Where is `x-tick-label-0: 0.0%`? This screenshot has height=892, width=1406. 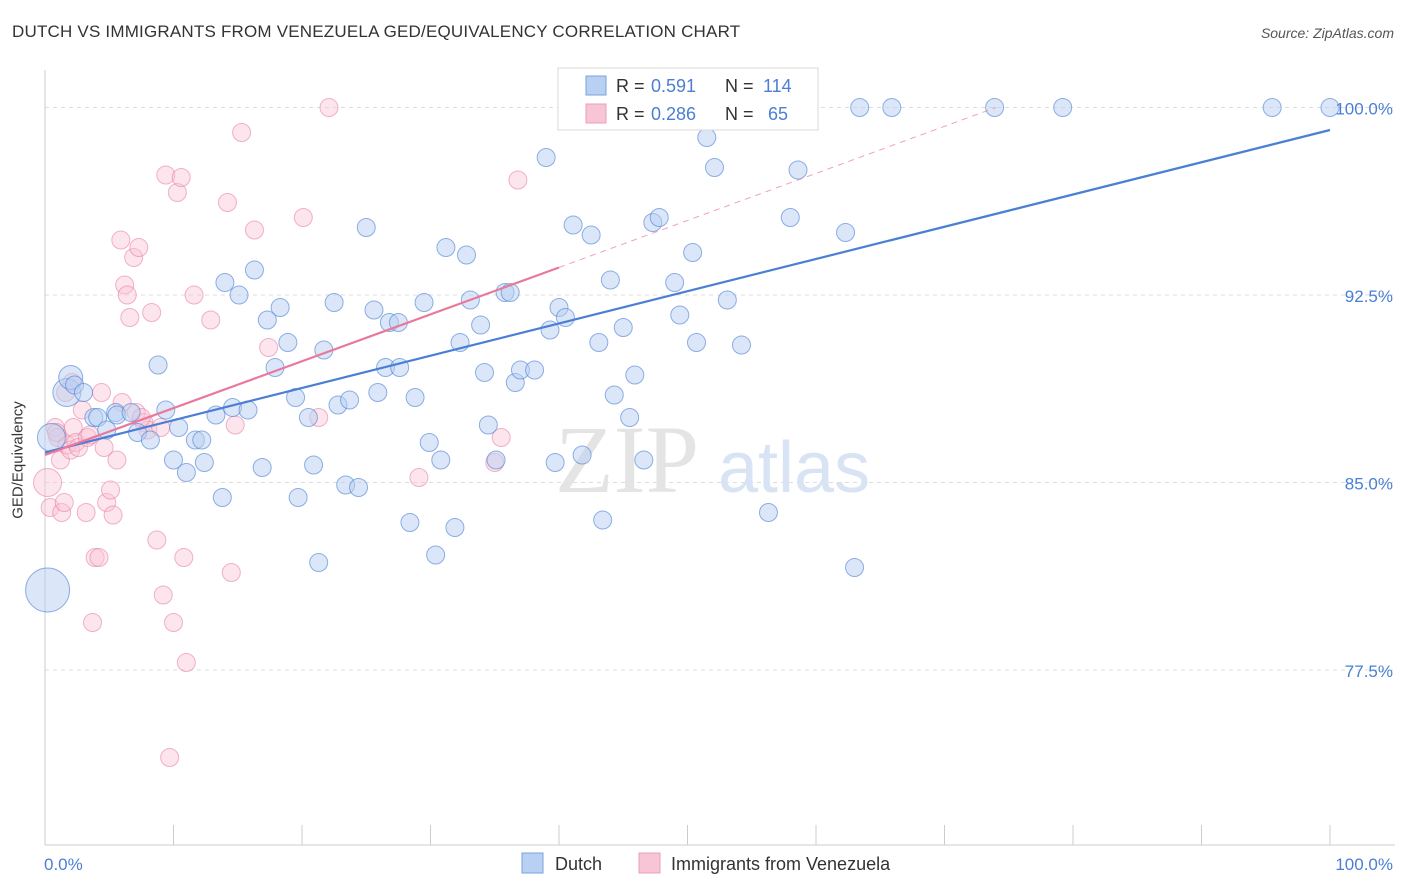 x-tick-label-0: 0.0% is located at coordinates (63, 864).